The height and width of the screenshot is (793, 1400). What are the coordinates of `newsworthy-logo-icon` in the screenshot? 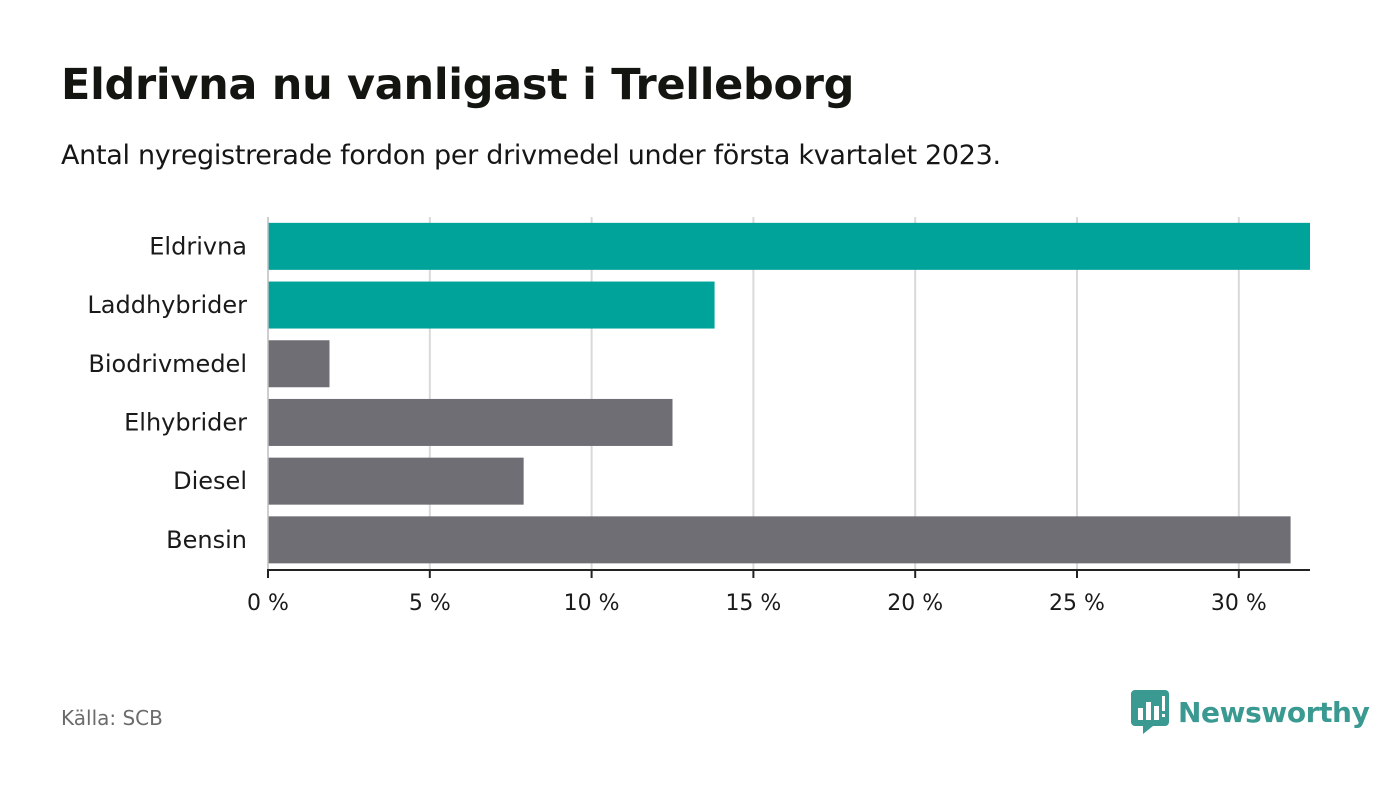 It's located at (1150, 712).